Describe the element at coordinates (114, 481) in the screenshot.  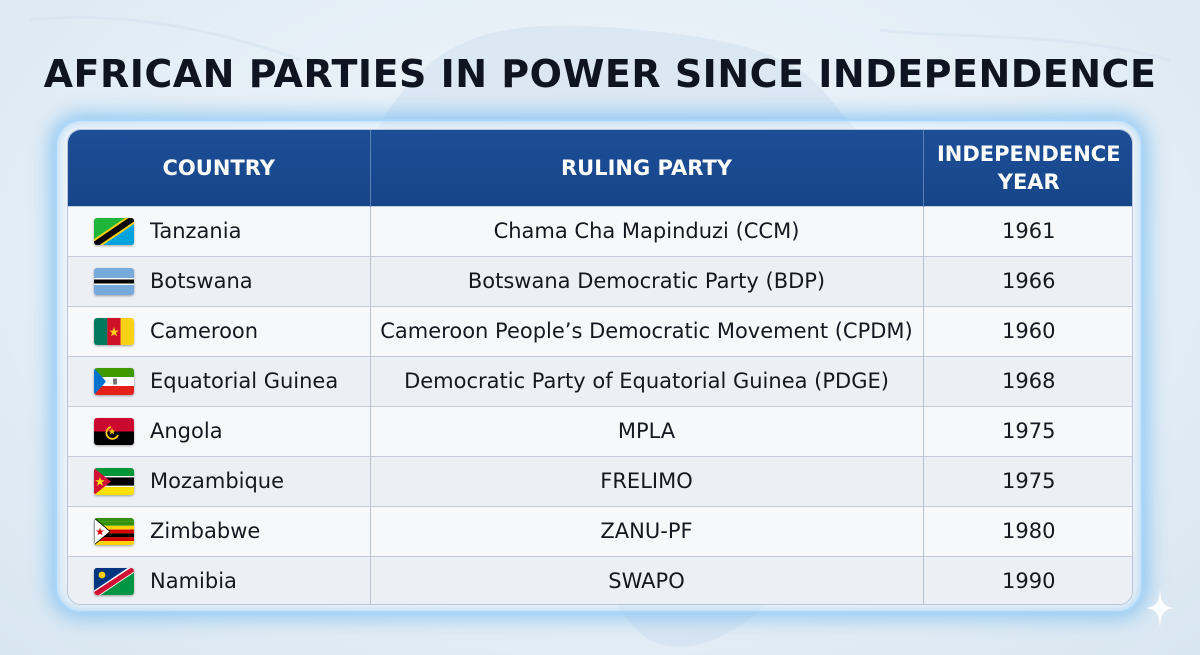
I see `mozambique-flag-icon` at that location.